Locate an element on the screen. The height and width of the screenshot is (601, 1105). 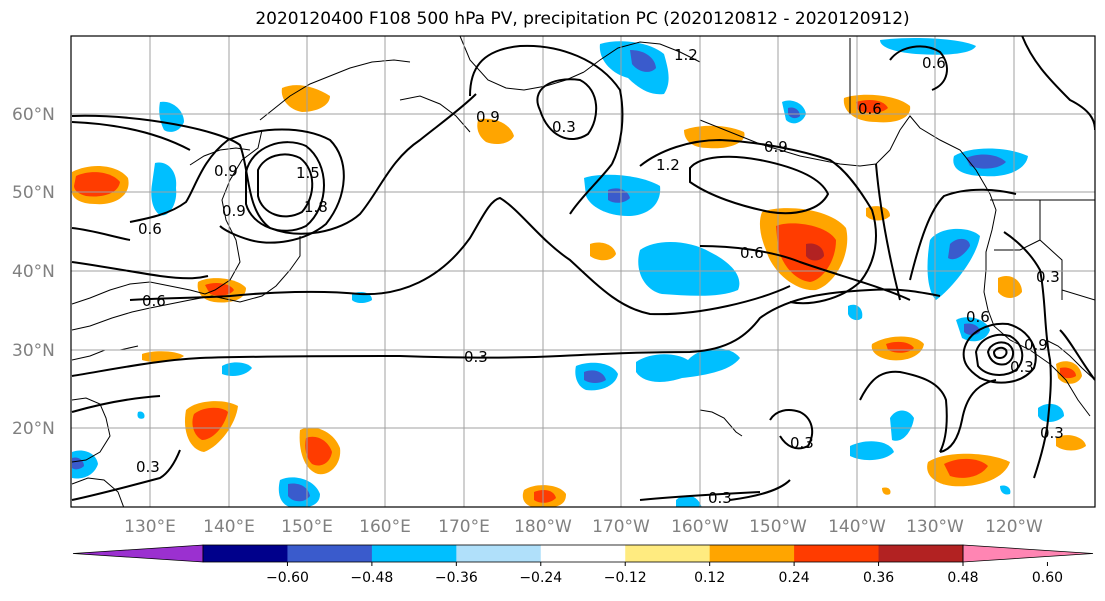
lat-label-50n: 50°N is located at coordinates (33, 193).